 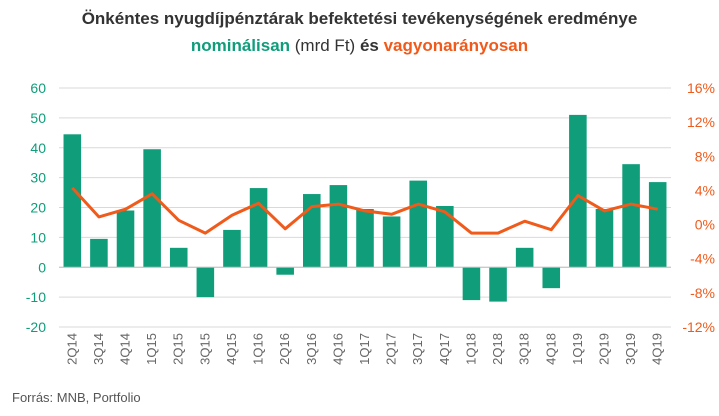 What do you see at coordinates (551, 278) in the screenshot?
I see `bar-4Q18` at bounding box center [551, 278].